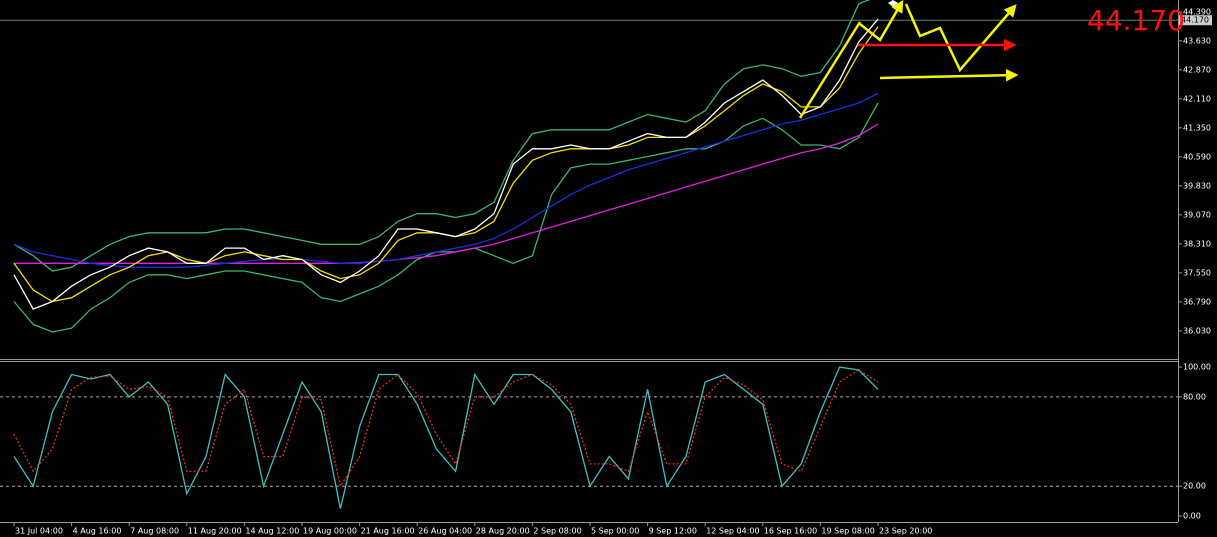 This screenshot has width=1217, height=537. What do you see at coordinates (97, 531) in the screenshot?
I see `x-tick-label: 4 Aug 16:00` at bounding box center [97, 531].